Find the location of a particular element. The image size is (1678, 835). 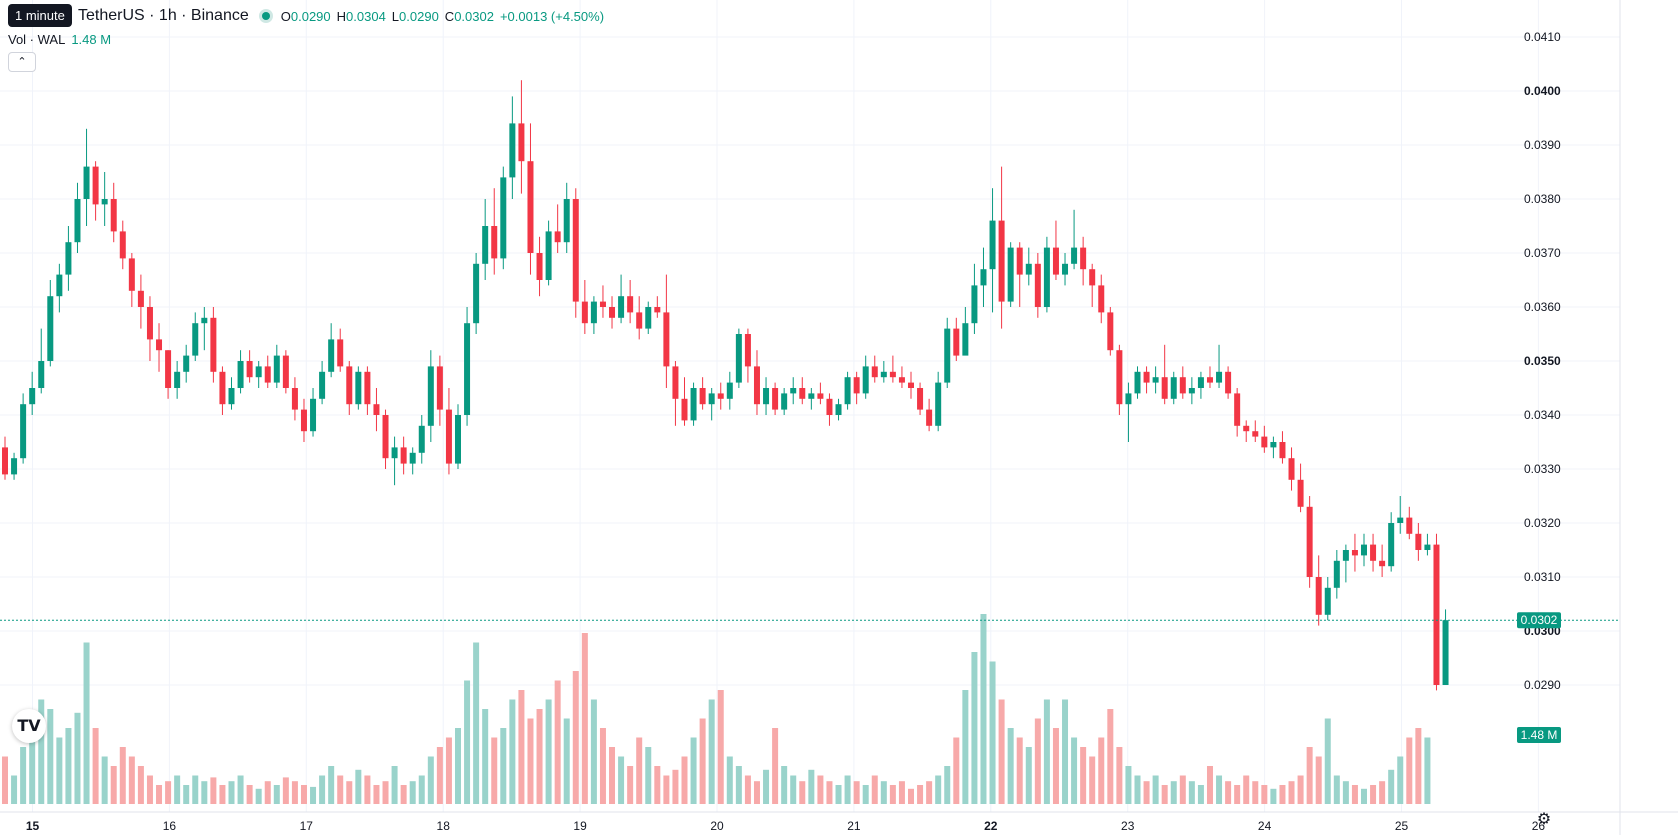

tradingview-logo: TV is located at coordinates (29, 726).